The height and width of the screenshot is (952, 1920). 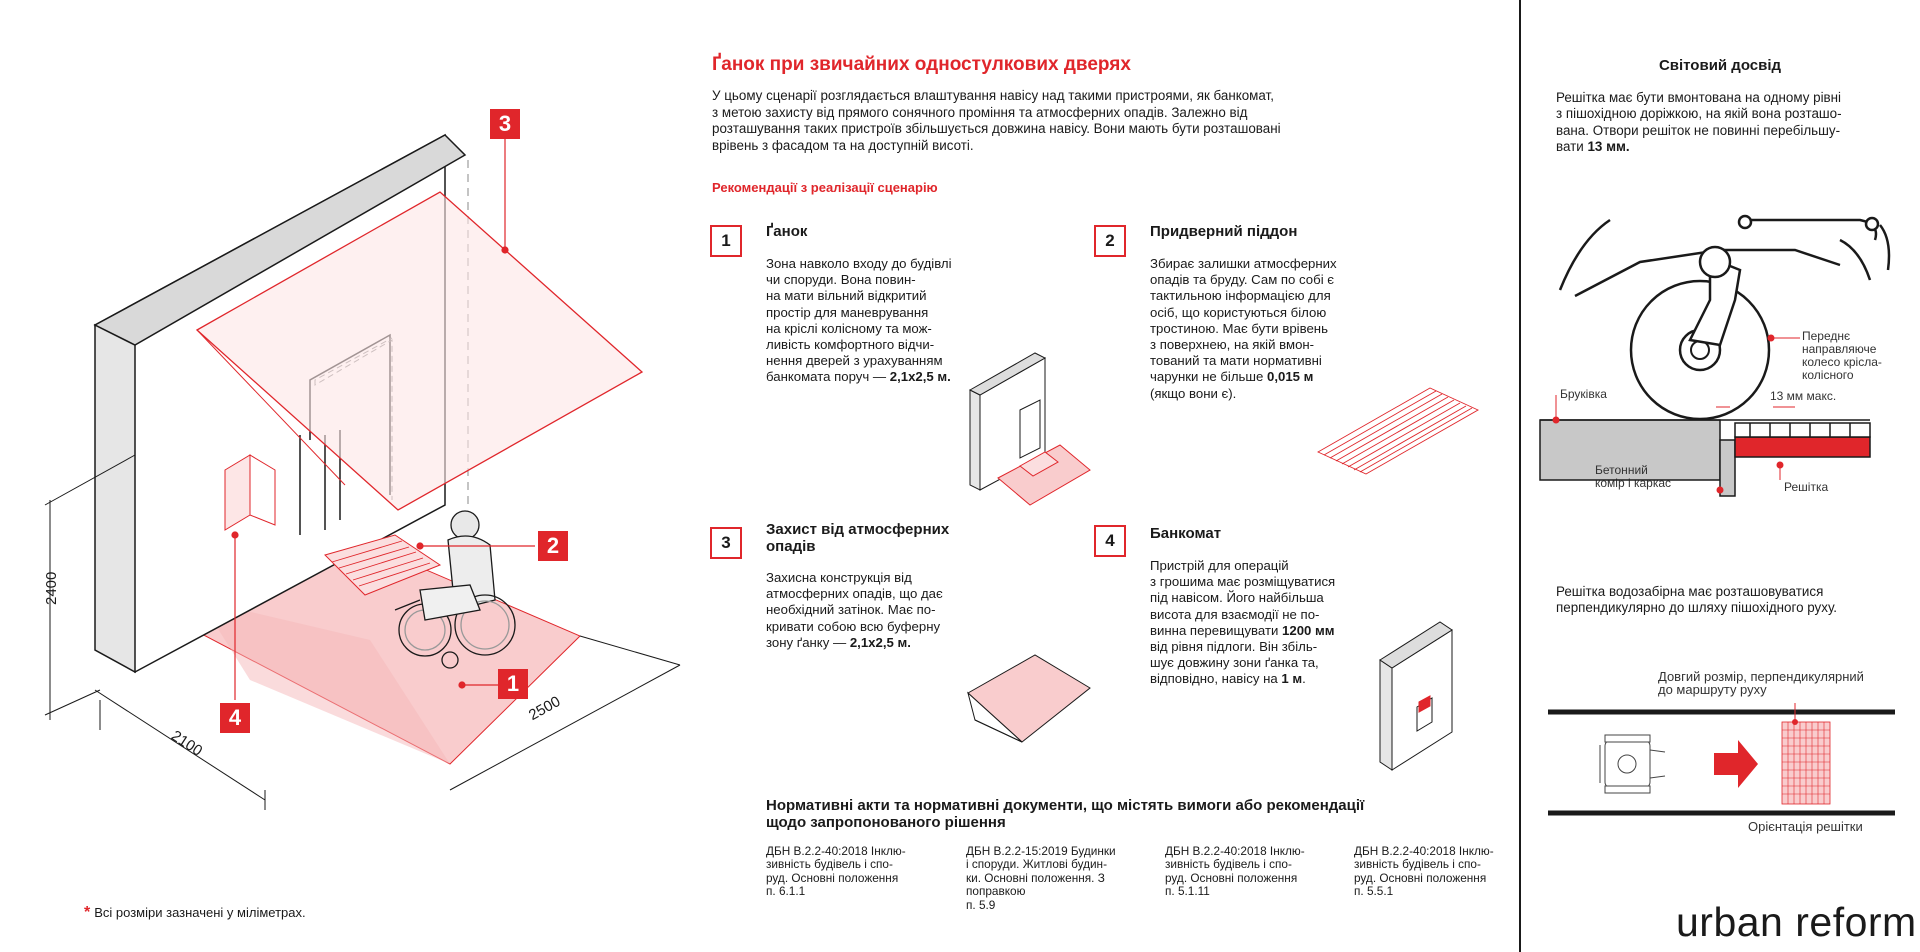 What do you see at coordinates (1110, 541) in the screenshot?
I see `rec-4-number: 4` at bounding box center [1110, 541].